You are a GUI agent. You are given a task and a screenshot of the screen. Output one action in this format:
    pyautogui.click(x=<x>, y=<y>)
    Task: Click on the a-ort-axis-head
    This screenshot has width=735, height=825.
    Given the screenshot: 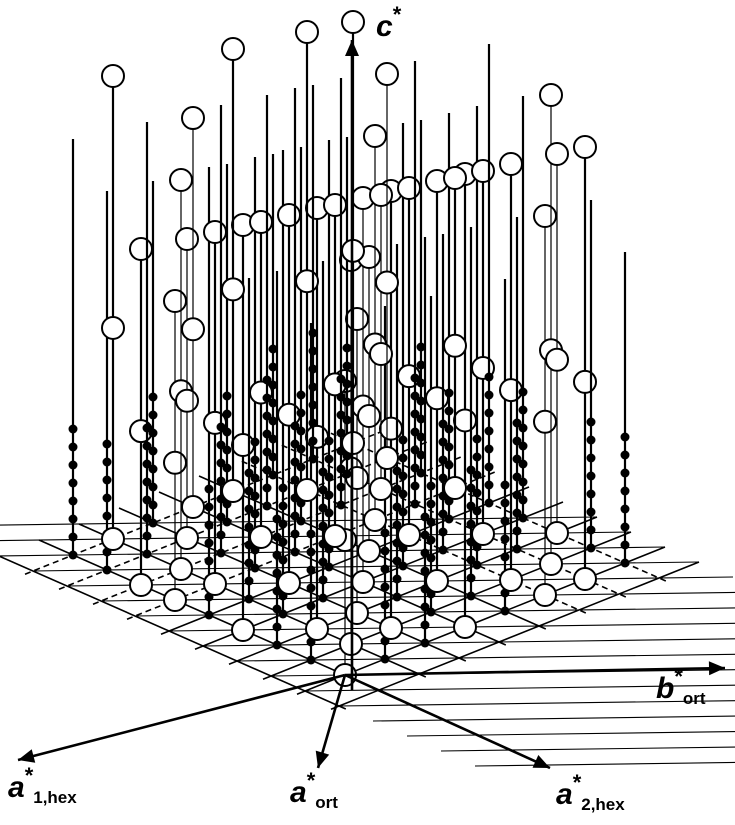 What is the action you would take?
    pyautogui.click(x=322, y=759)
    